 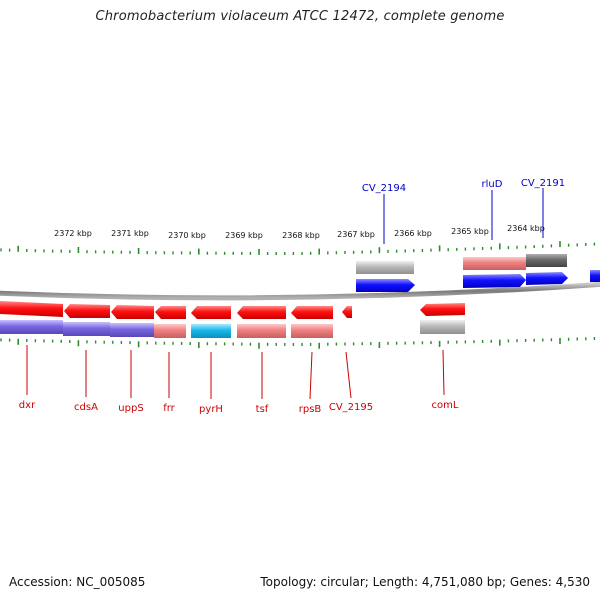 I want to click on gene-label-cdsa: cdsA, so click(x=86, y=407).